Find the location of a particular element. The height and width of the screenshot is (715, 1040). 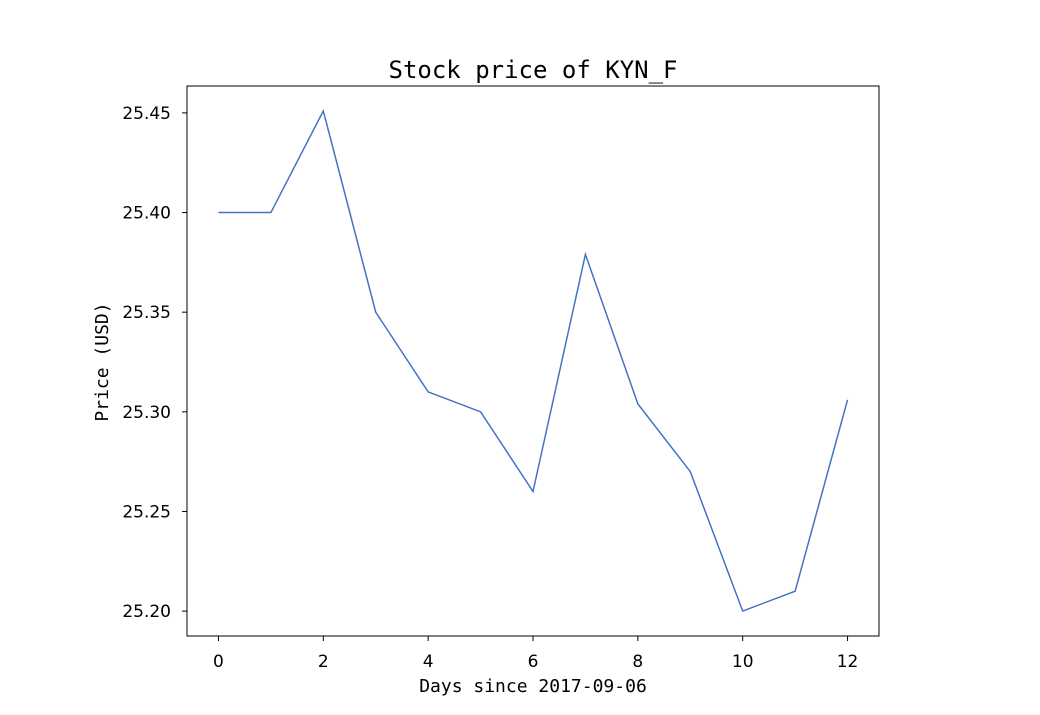

y-tick-label: 25.30 is located at coordinates (146, 413).